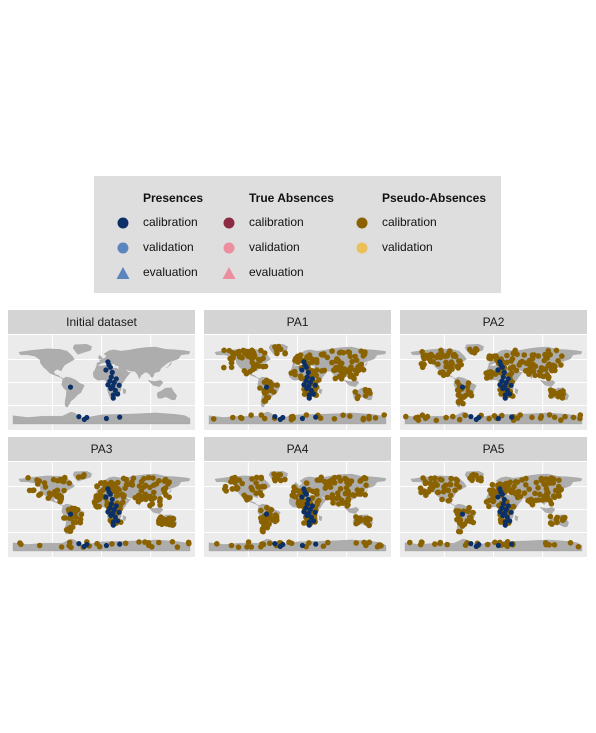 Image resolution: width=596 pixels, height=733 pixels. What do you see at coordinates (276, 272) in the screenshot?
I see `legend-label: evaluation` at bounding box center [276, 272].